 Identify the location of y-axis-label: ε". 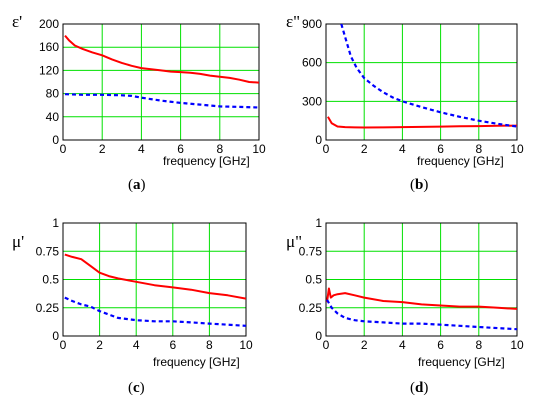
(293, 21).